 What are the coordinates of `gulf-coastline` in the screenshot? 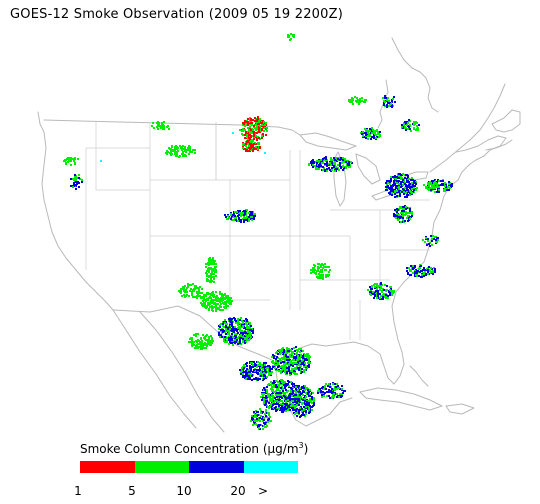 It's located at (328, 384).